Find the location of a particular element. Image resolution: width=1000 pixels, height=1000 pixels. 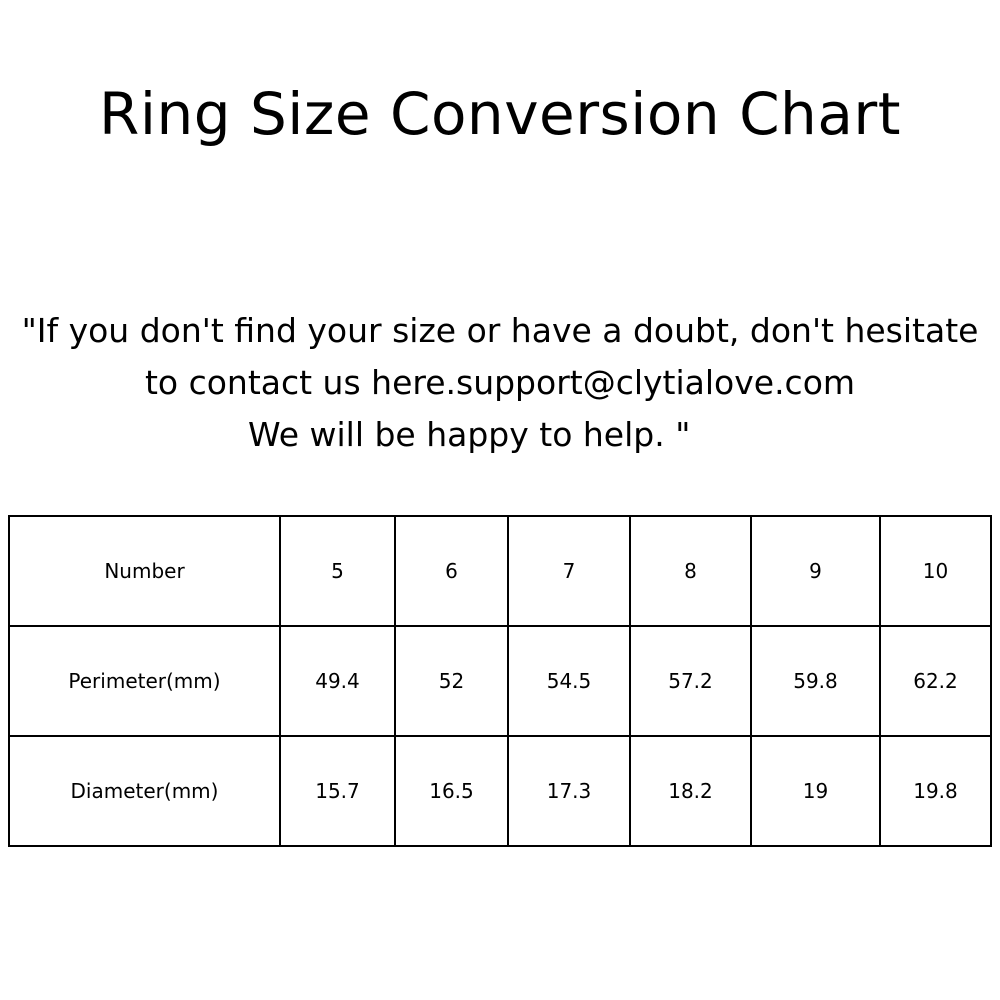

table-cell: 59.8 is located at coordinates (815, 681).